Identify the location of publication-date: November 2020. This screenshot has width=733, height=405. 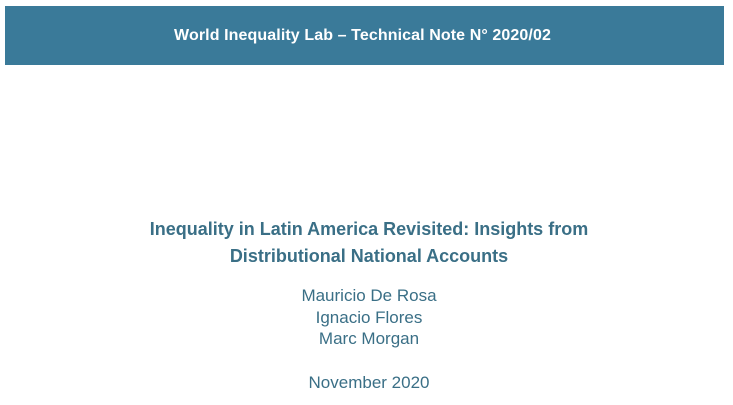
(369, 382).